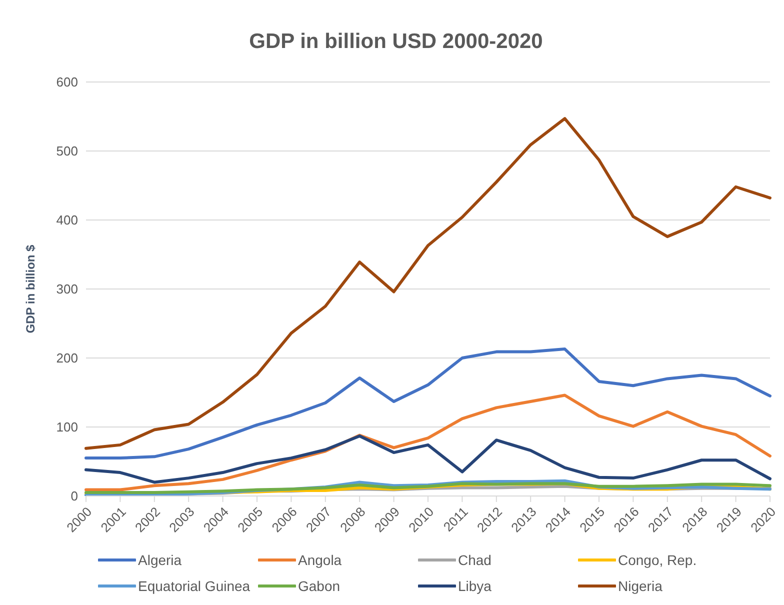 The height and width of the screenshot is (605, 784). Describe the element at coordinates (67, 151) in the screenshot. I see `y-tick-label: 500` at that location.